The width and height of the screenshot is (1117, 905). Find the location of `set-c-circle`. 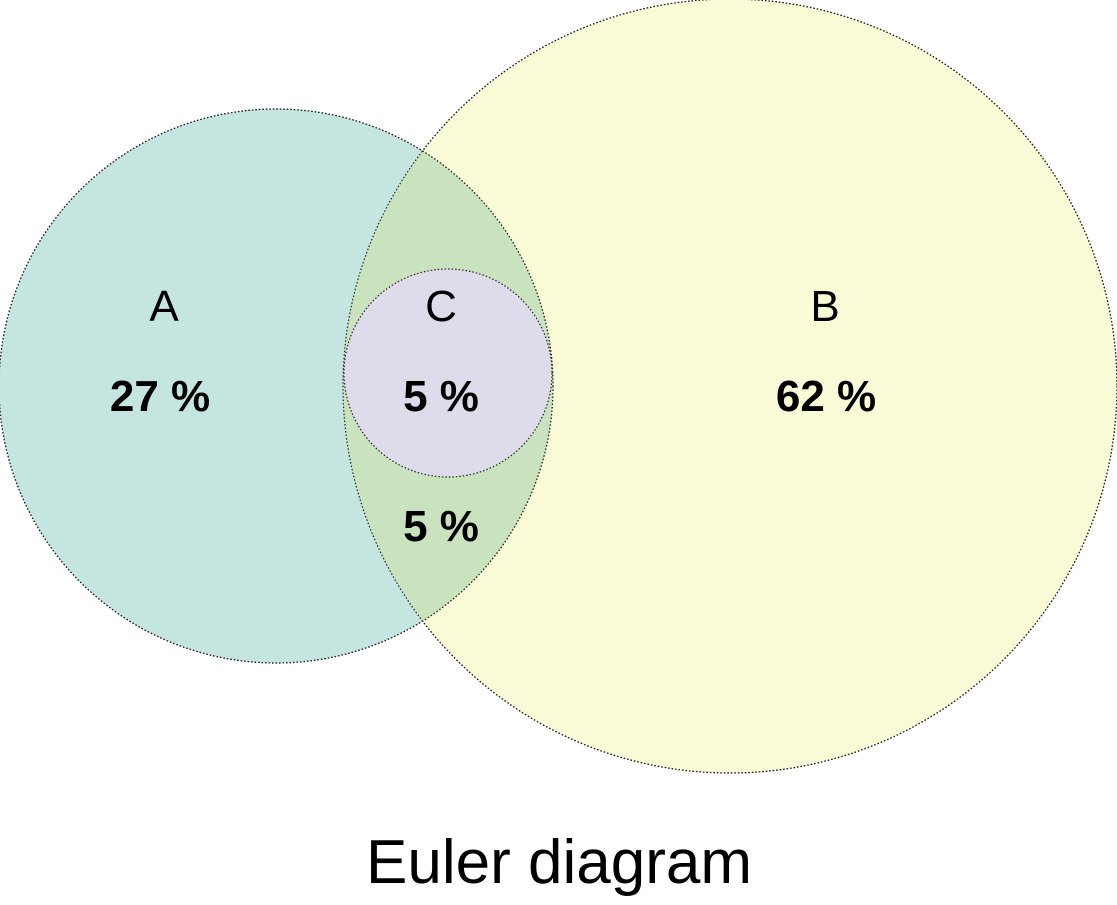

set-c-circle is located at coordinates (448, 373).